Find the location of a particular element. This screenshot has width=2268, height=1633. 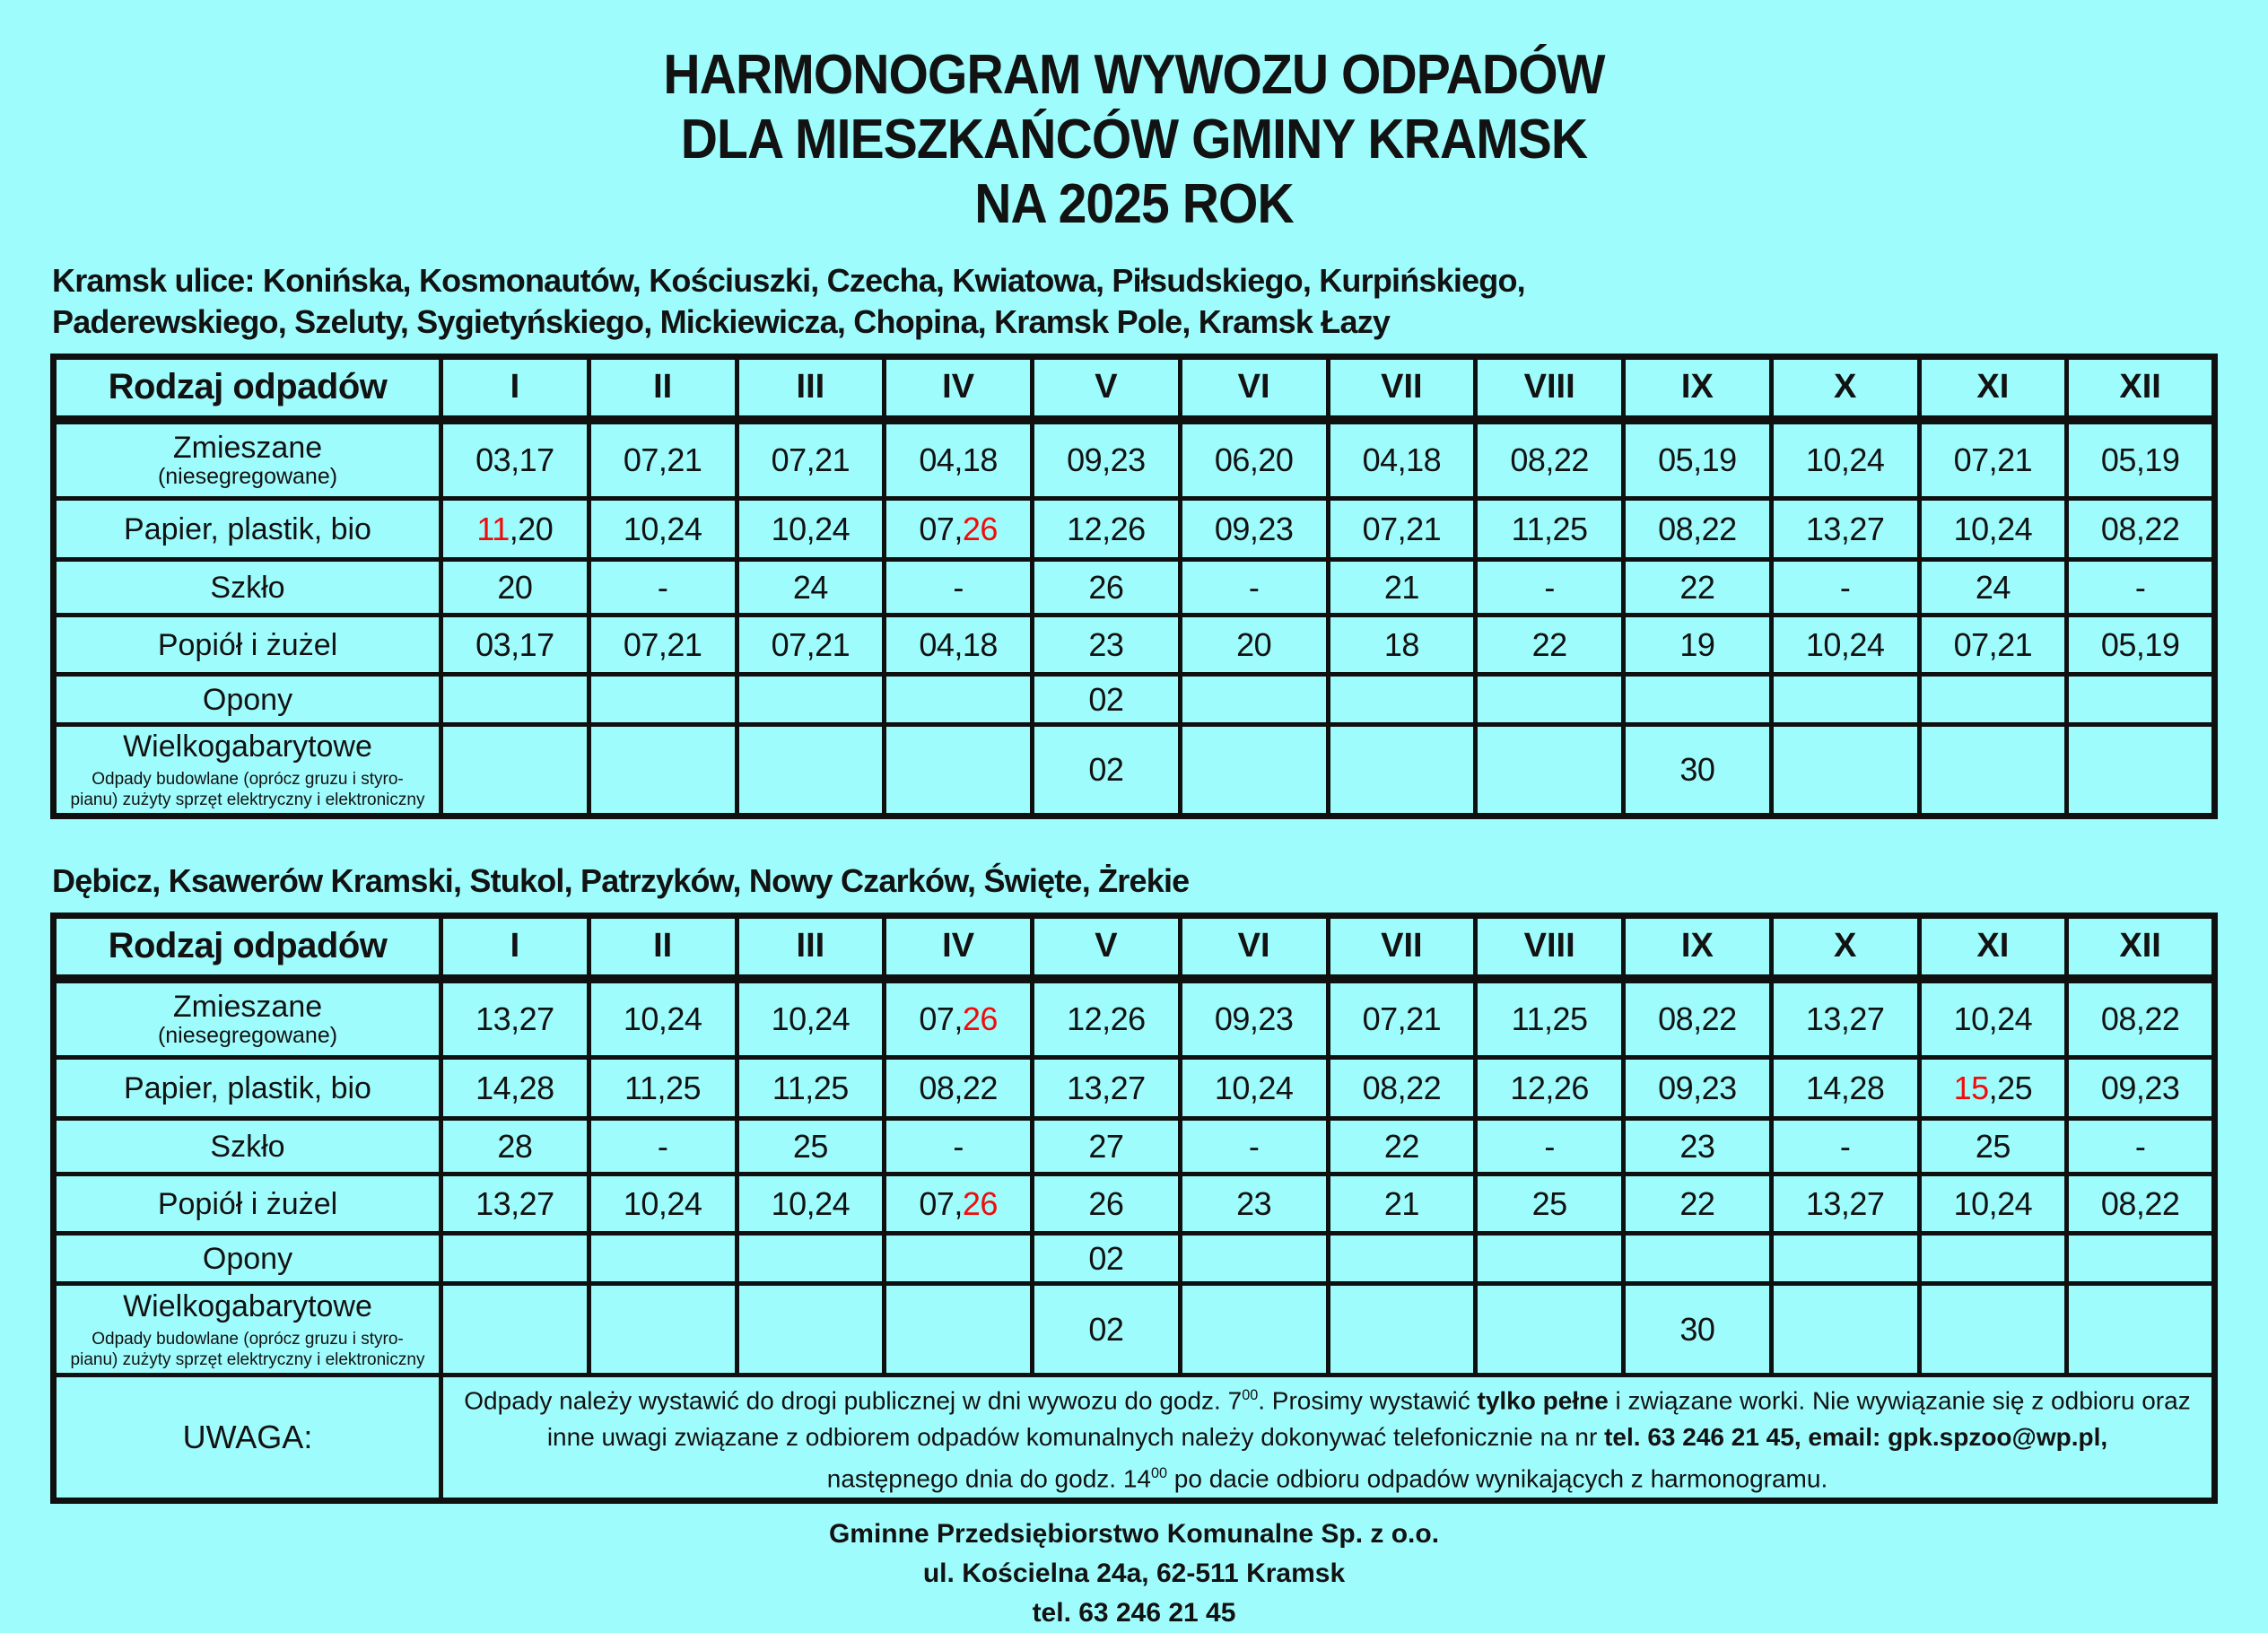

waste-type-header: Rodzaj odpadów is located at coordinates (247, 948).